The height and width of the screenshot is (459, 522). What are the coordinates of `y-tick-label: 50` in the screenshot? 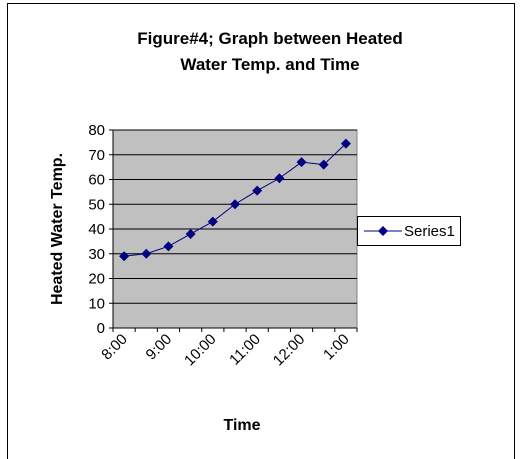 It's located at (96, 204).